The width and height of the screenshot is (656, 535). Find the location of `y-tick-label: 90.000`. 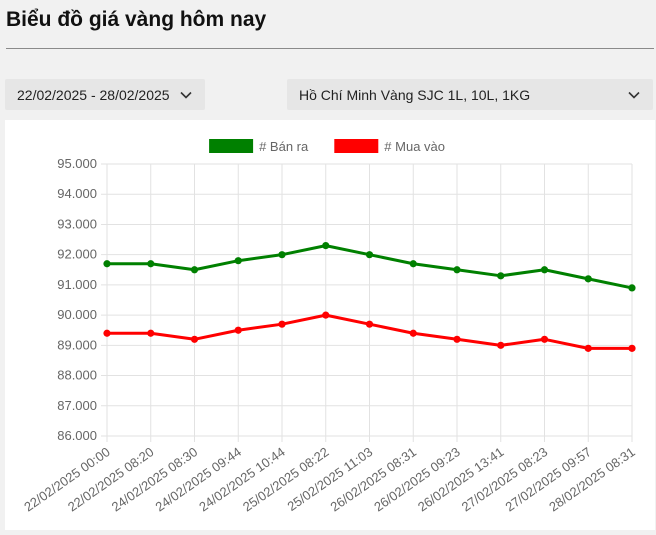

y-tick-label: 90.000 is located at coordinates (77, 314).